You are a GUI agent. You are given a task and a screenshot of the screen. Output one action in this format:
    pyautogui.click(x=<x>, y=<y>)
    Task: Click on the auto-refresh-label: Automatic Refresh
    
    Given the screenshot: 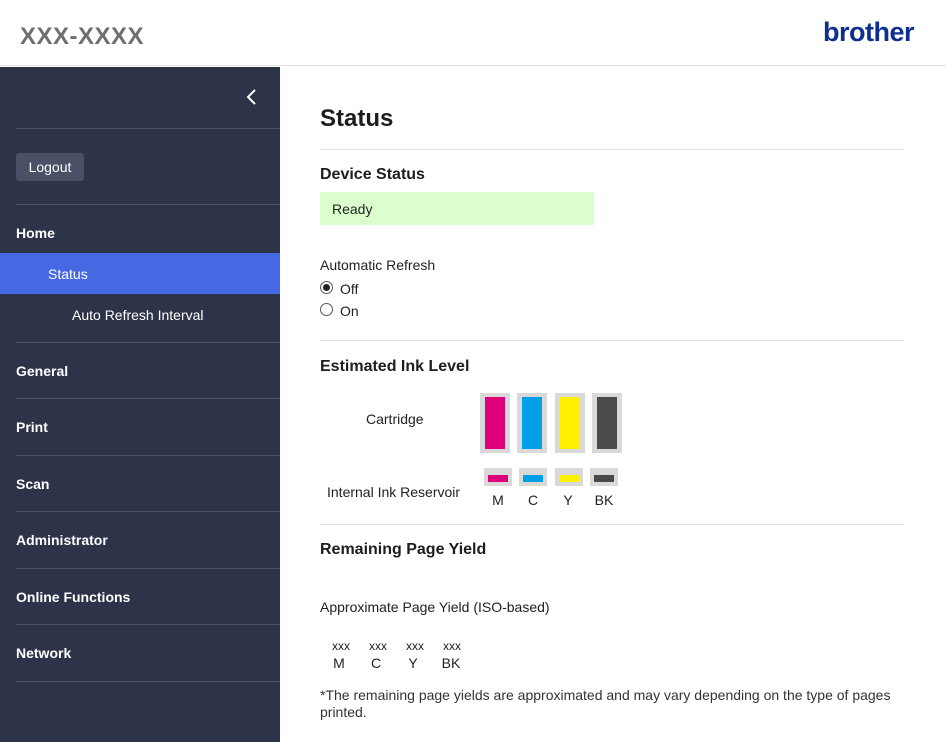 What is the action you would take?
    pyautogui.click(x=378, y=265)
    